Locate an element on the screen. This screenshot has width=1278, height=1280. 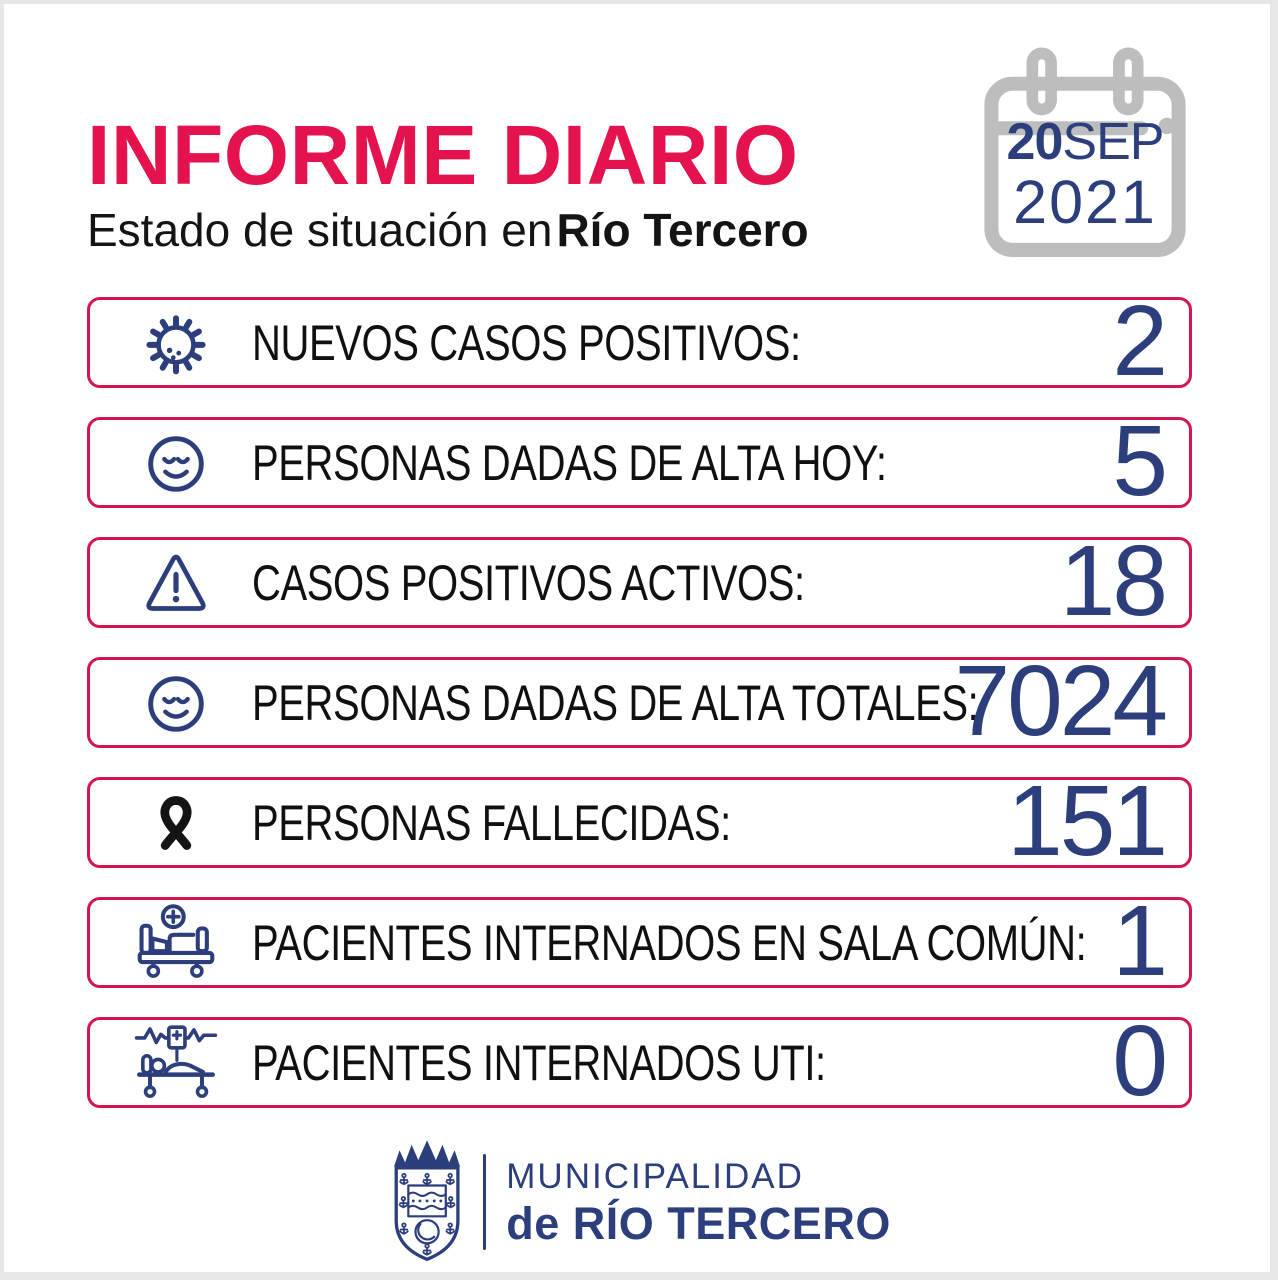
date-month: SEP is located at coordinates (1113, 142).